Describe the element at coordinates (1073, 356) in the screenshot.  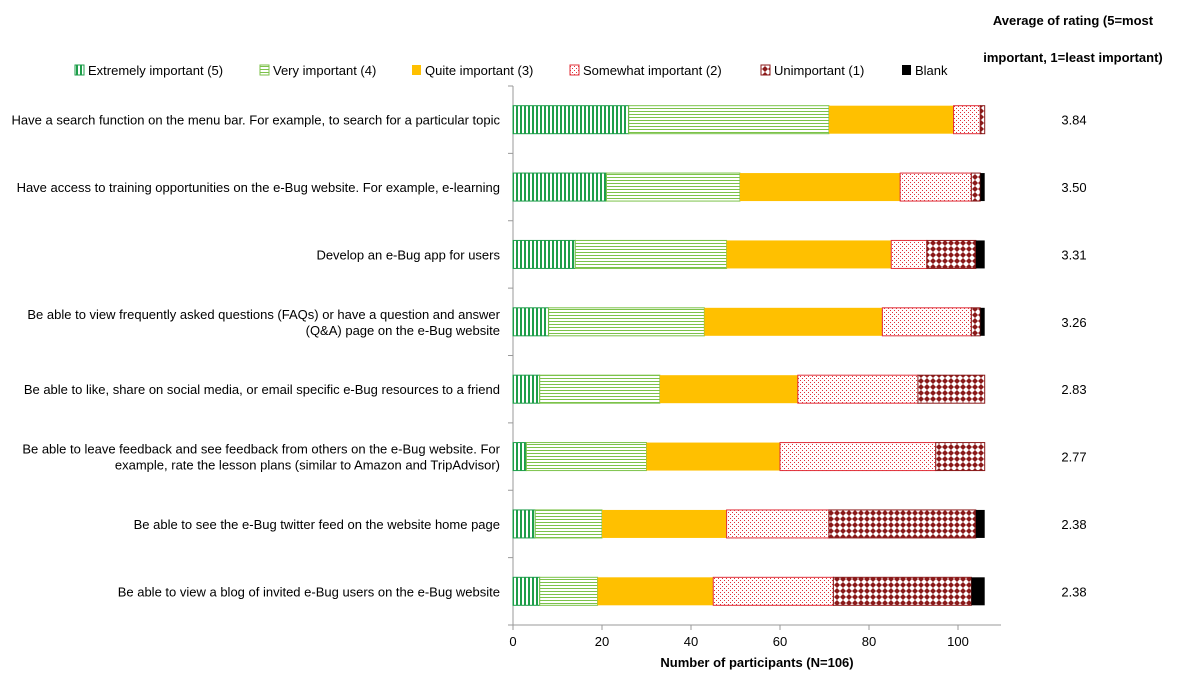
I see `average-values: 3.84 3.50 3.31 3.26 2.83 2.77 2.38 2.38` at that location.